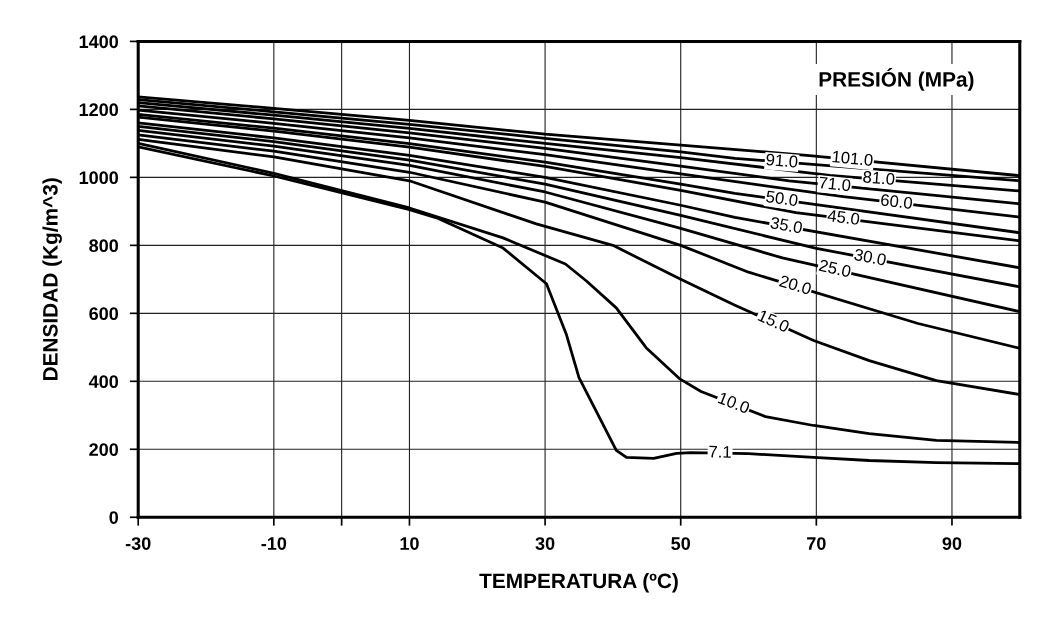  Describe the element at coordinates (786, 225) in the screenshot. I see `text: 35.0` at that location.